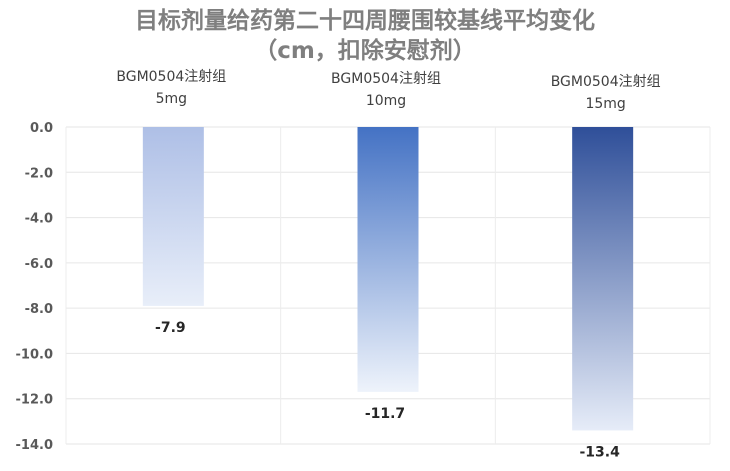  What do you see at coordinates (365, 21) in the screenshot?
I see `chart-title-line1: 目标剂量给药第二十四周腰围较基线平均变化` at bounding box center [365, 21].